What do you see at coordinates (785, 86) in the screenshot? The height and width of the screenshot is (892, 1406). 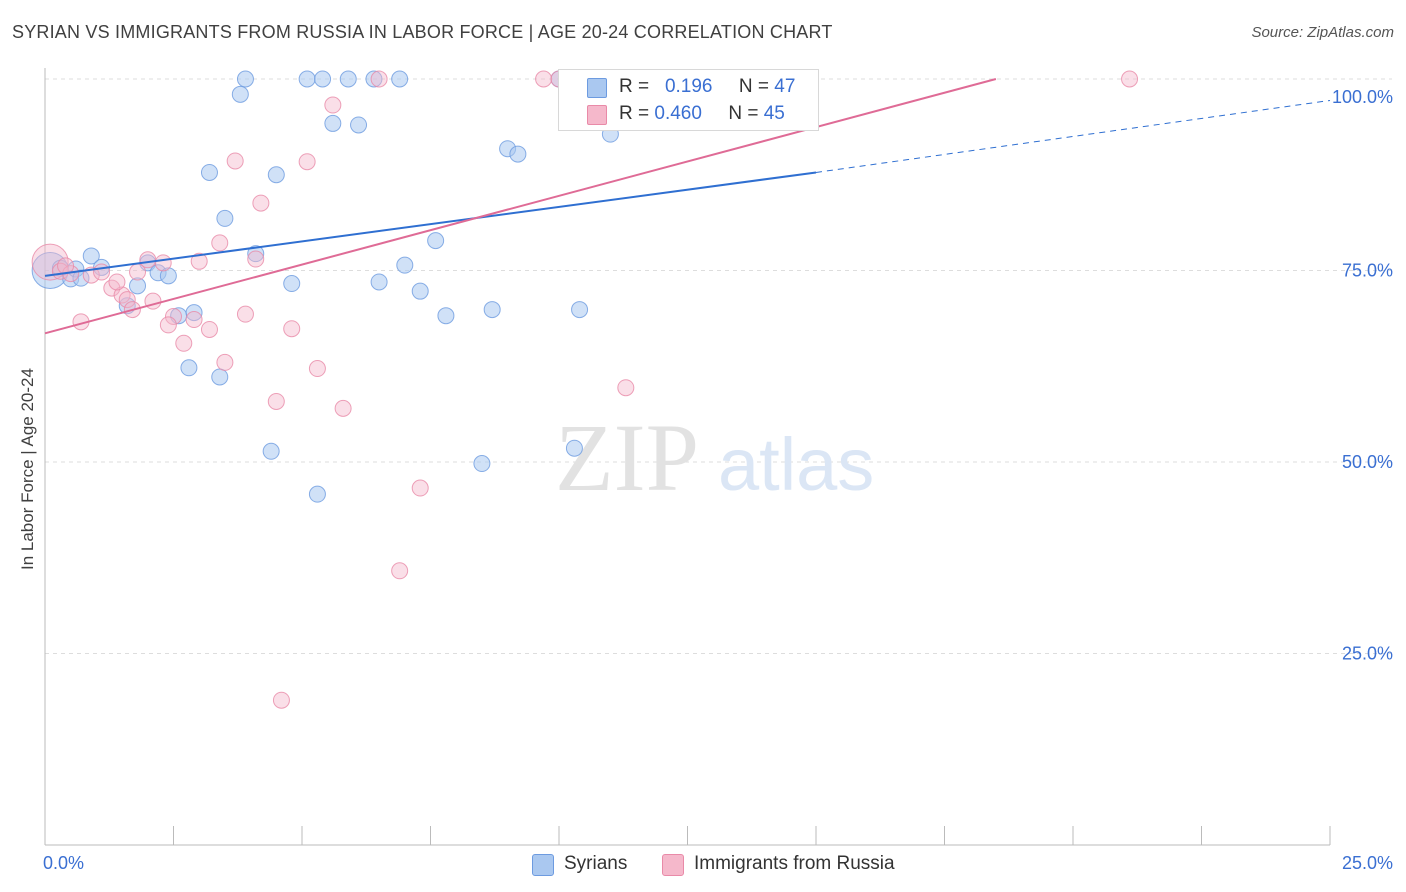 I see `n-value: 47` at bounding box center [785, 86].